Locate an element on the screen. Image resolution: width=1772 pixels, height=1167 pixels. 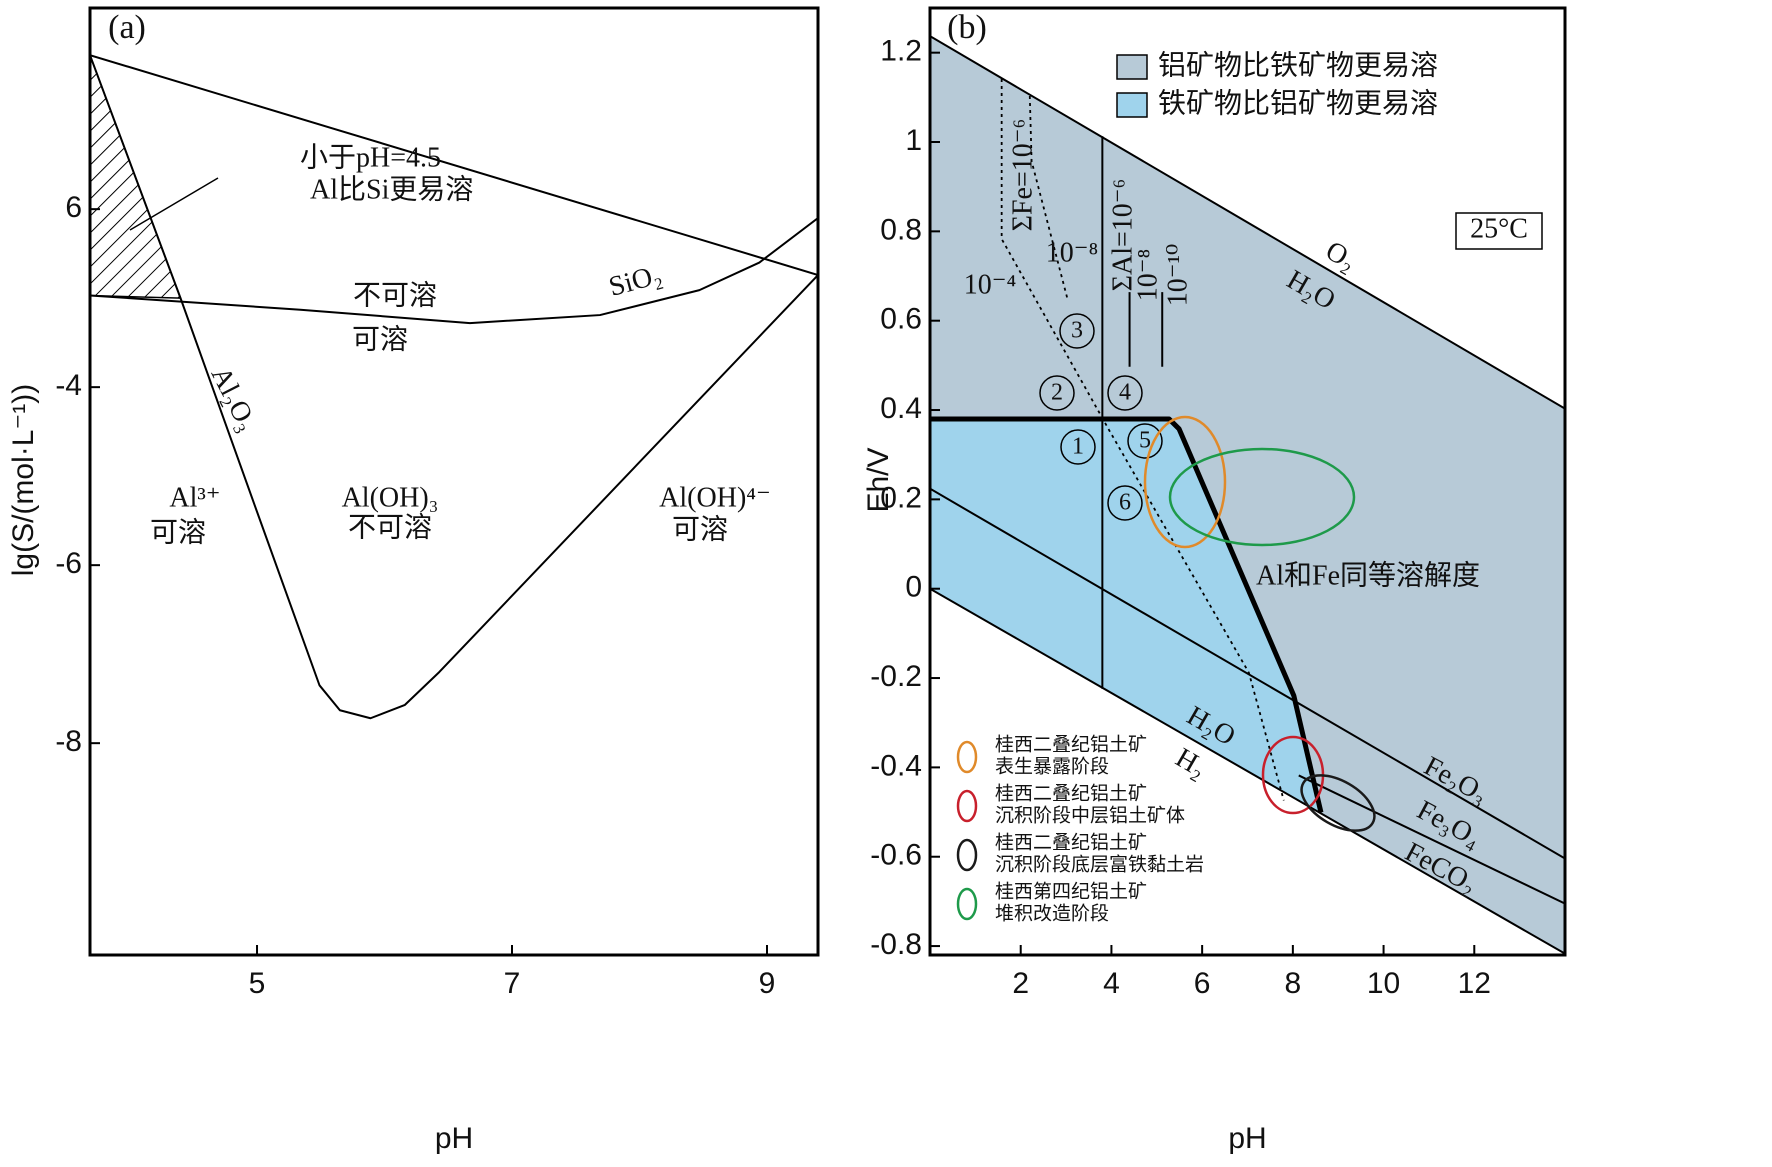
x-tick-label: 5 is located at coordinates (257, 983).